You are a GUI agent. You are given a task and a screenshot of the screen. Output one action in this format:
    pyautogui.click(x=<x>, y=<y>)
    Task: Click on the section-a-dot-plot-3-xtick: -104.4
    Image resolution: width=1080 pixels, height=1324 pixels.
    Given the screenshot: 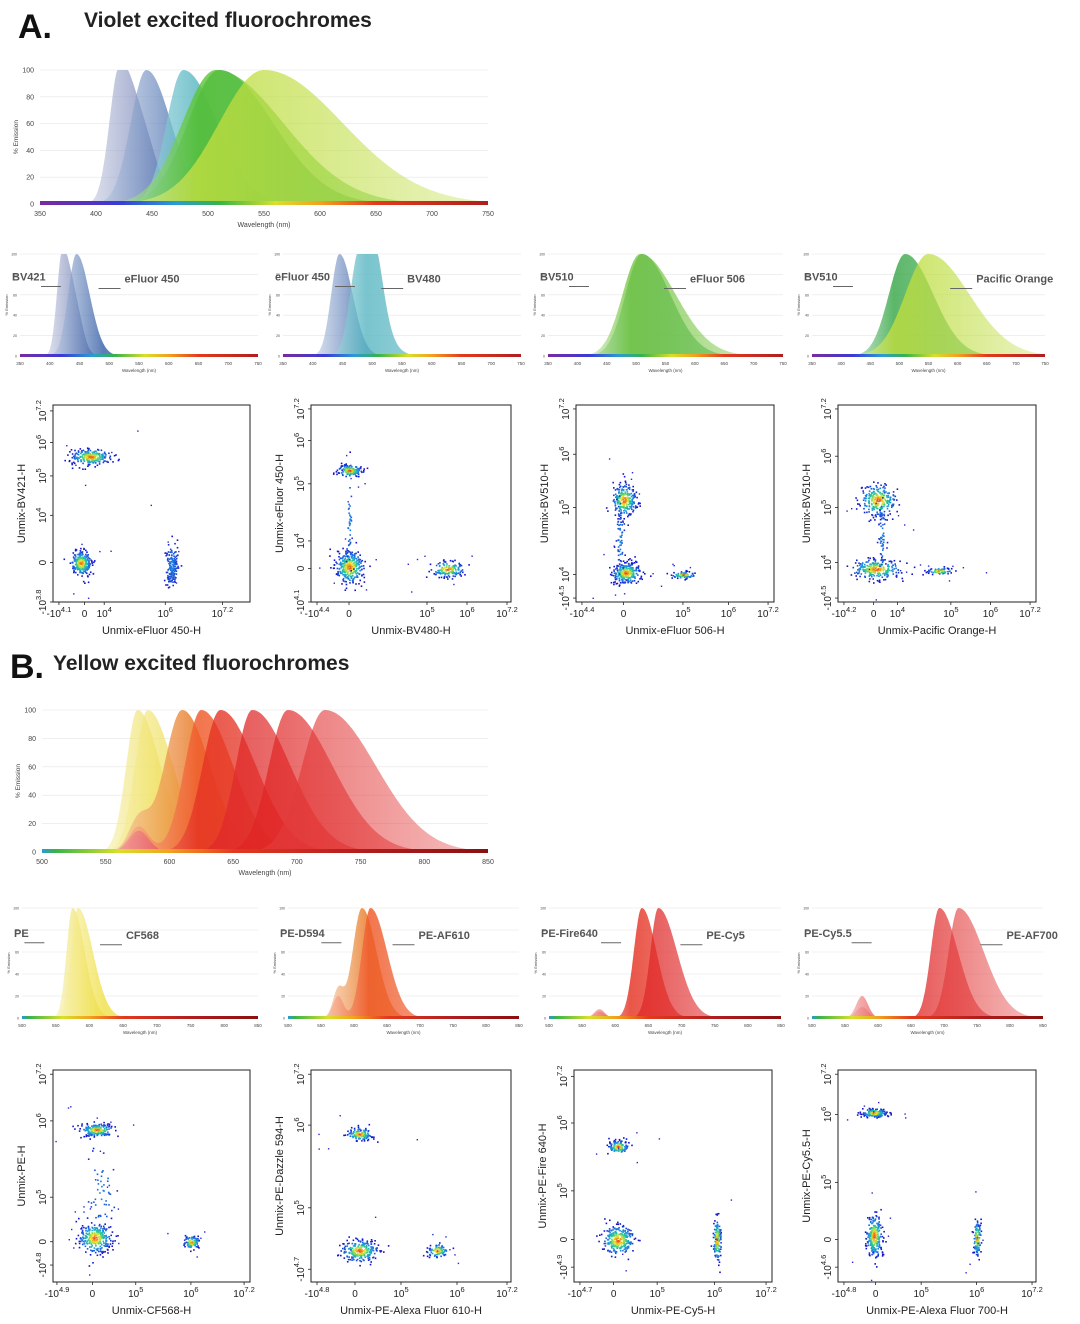 What is the action you would take?
    pyautogui.click(x=581, y=612)
    